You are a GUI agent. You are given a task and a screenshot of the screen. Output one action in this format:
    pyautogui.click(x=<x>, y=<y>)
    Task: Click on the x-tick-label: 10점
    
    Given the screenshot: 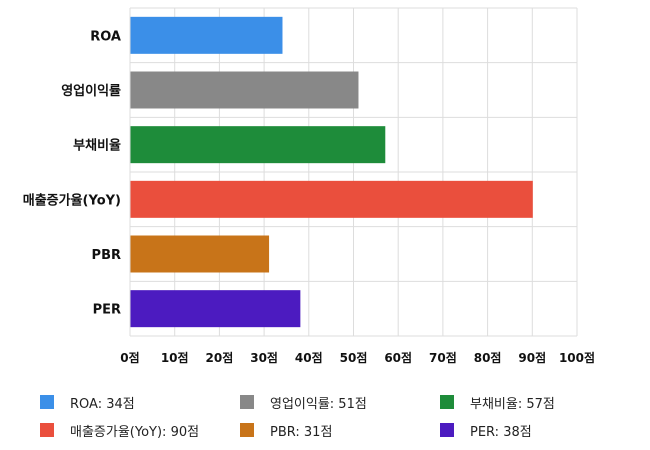 What is the action you would take?
    pyautogui.click(x=175, y=357)
    